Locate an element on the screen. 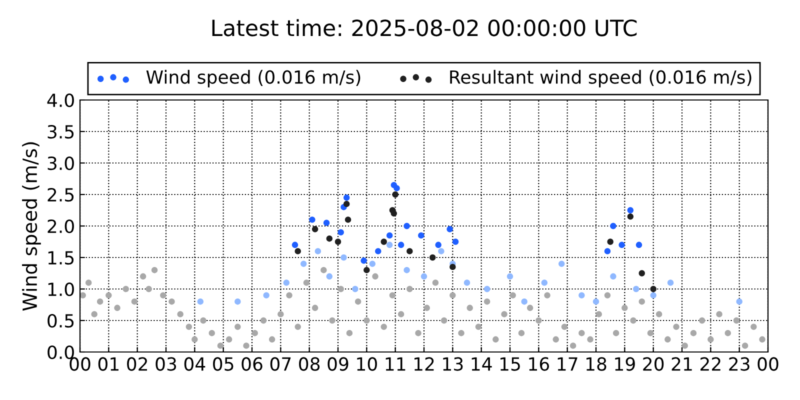 The width and height of the screenshot is (800, 400). y-tick-label: 3.0 is located at coordinates (61, 163).